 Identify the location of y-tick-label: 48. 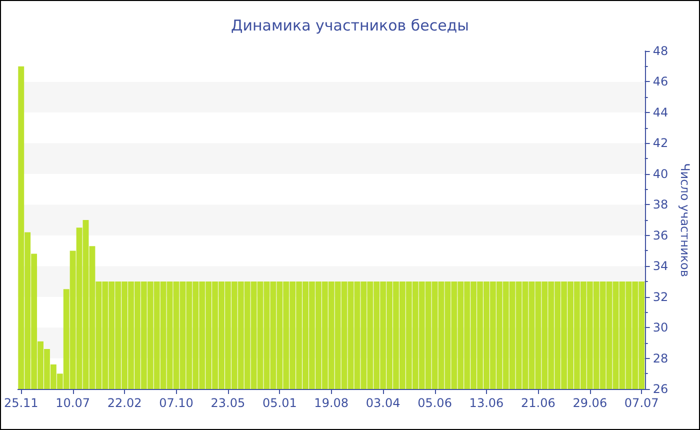
(660, 51).